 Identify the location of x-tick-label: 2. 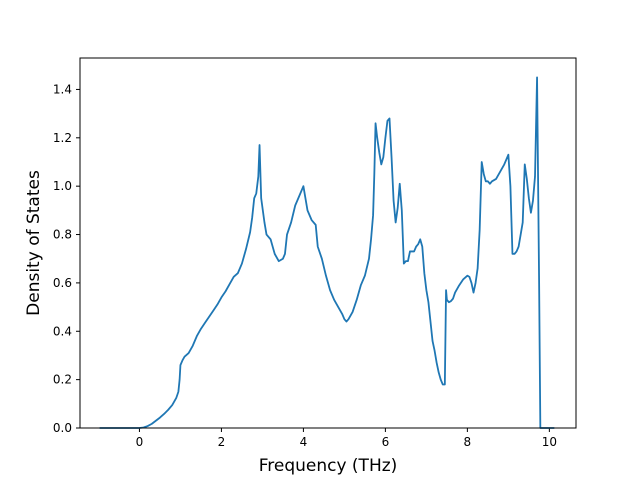
(222, 442).